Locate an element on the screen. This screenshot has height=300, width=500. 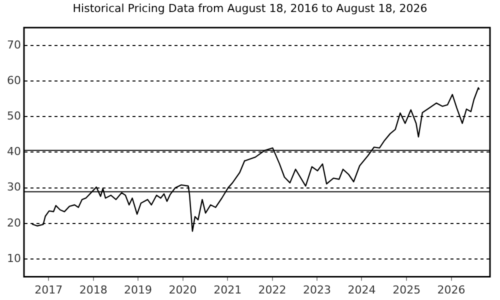
y-tick-label: 60 is located at coordinates (13, 80).